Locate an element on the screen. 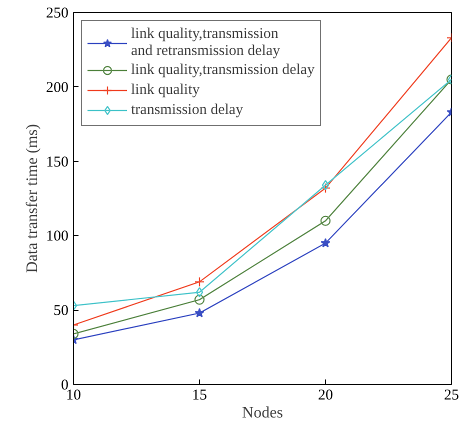  legend-label: transmission delay is located at coordinates (187, 110).